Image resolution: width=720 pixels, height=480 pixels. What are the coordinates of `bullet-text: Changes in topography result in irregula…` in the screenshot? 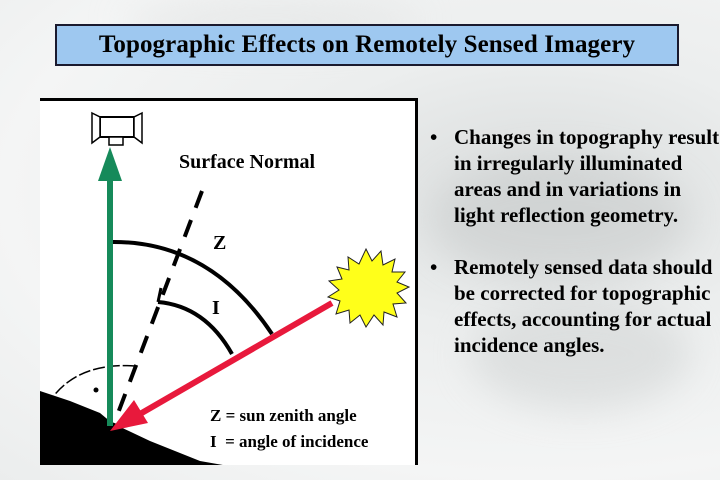 It's located at (587, 176).